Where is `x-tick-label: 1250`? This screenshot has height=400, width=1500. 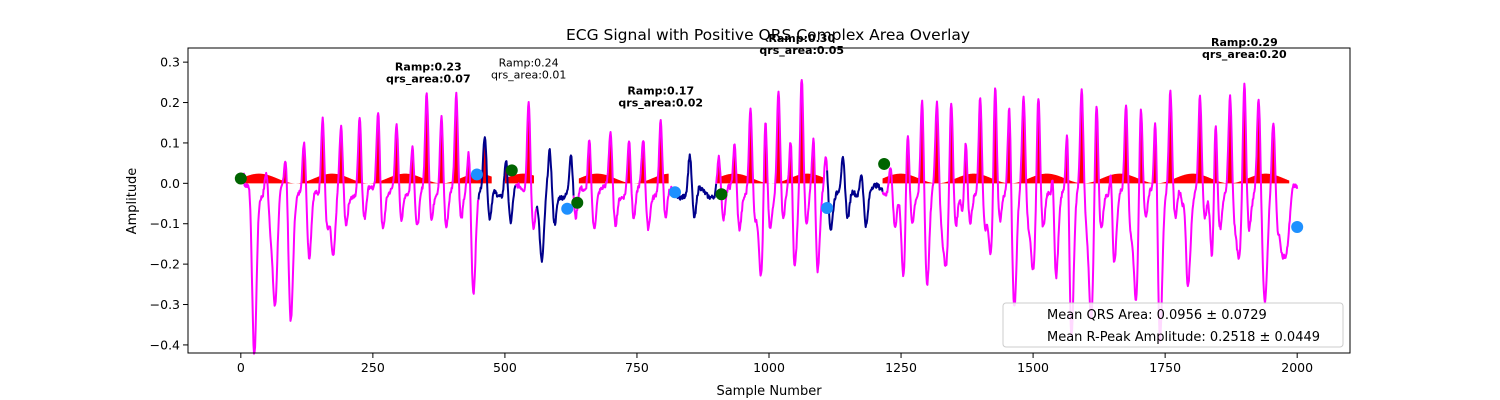
x-tick-label: 1250 is located at coordinates (901, 367).